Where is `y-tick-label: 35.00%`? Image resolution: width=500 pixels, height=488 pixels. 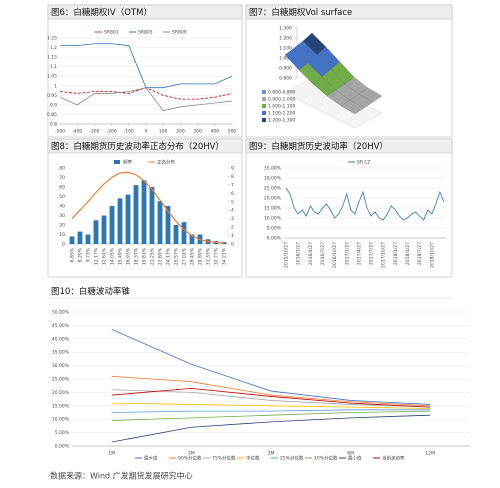 y-tick-label: 35.00% is located at coordinates (273, 169).